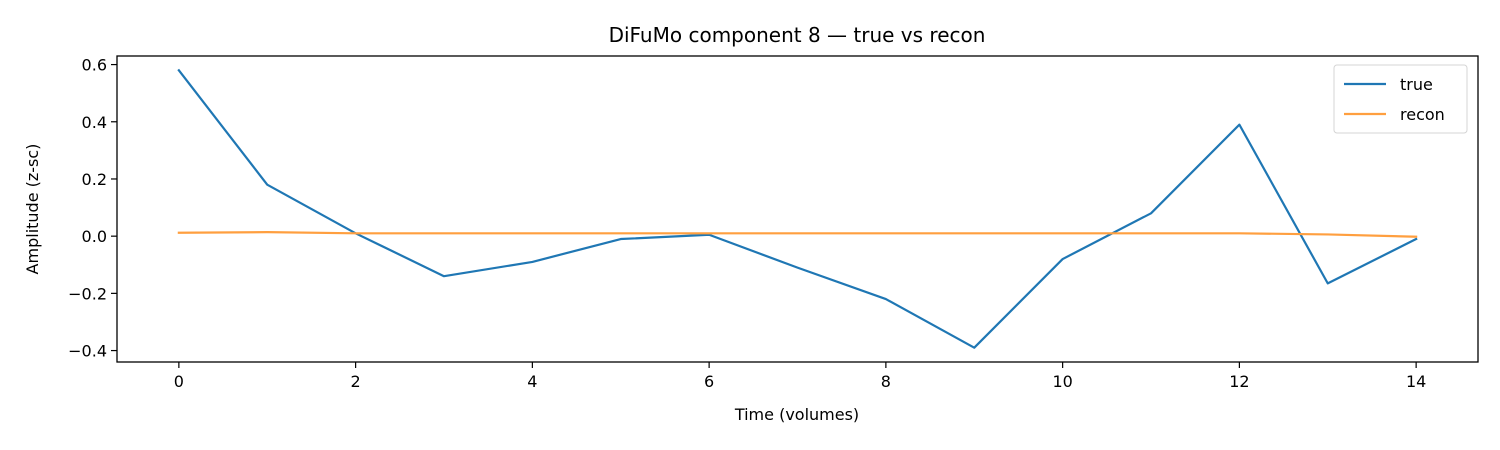  What do you see at coordinates (532, 381) in the screenshot?
I see `x-tick-label: 4` at bounding box center [532, 381].